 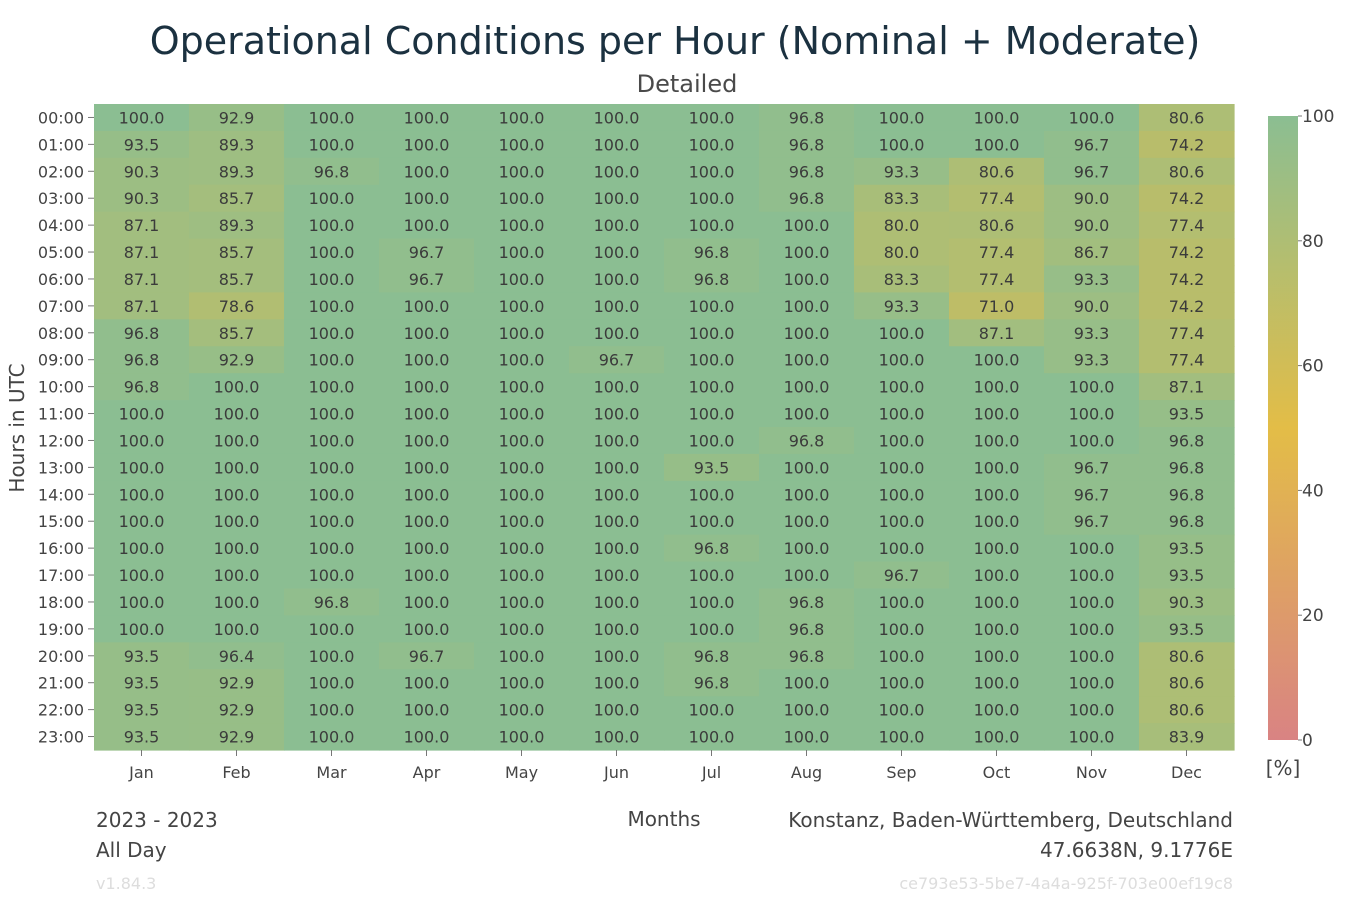 What do you see at coordinates (61, 602) in the screenshot?
I see `y-tick-label: 18:00` at bounding box center [61, 602].